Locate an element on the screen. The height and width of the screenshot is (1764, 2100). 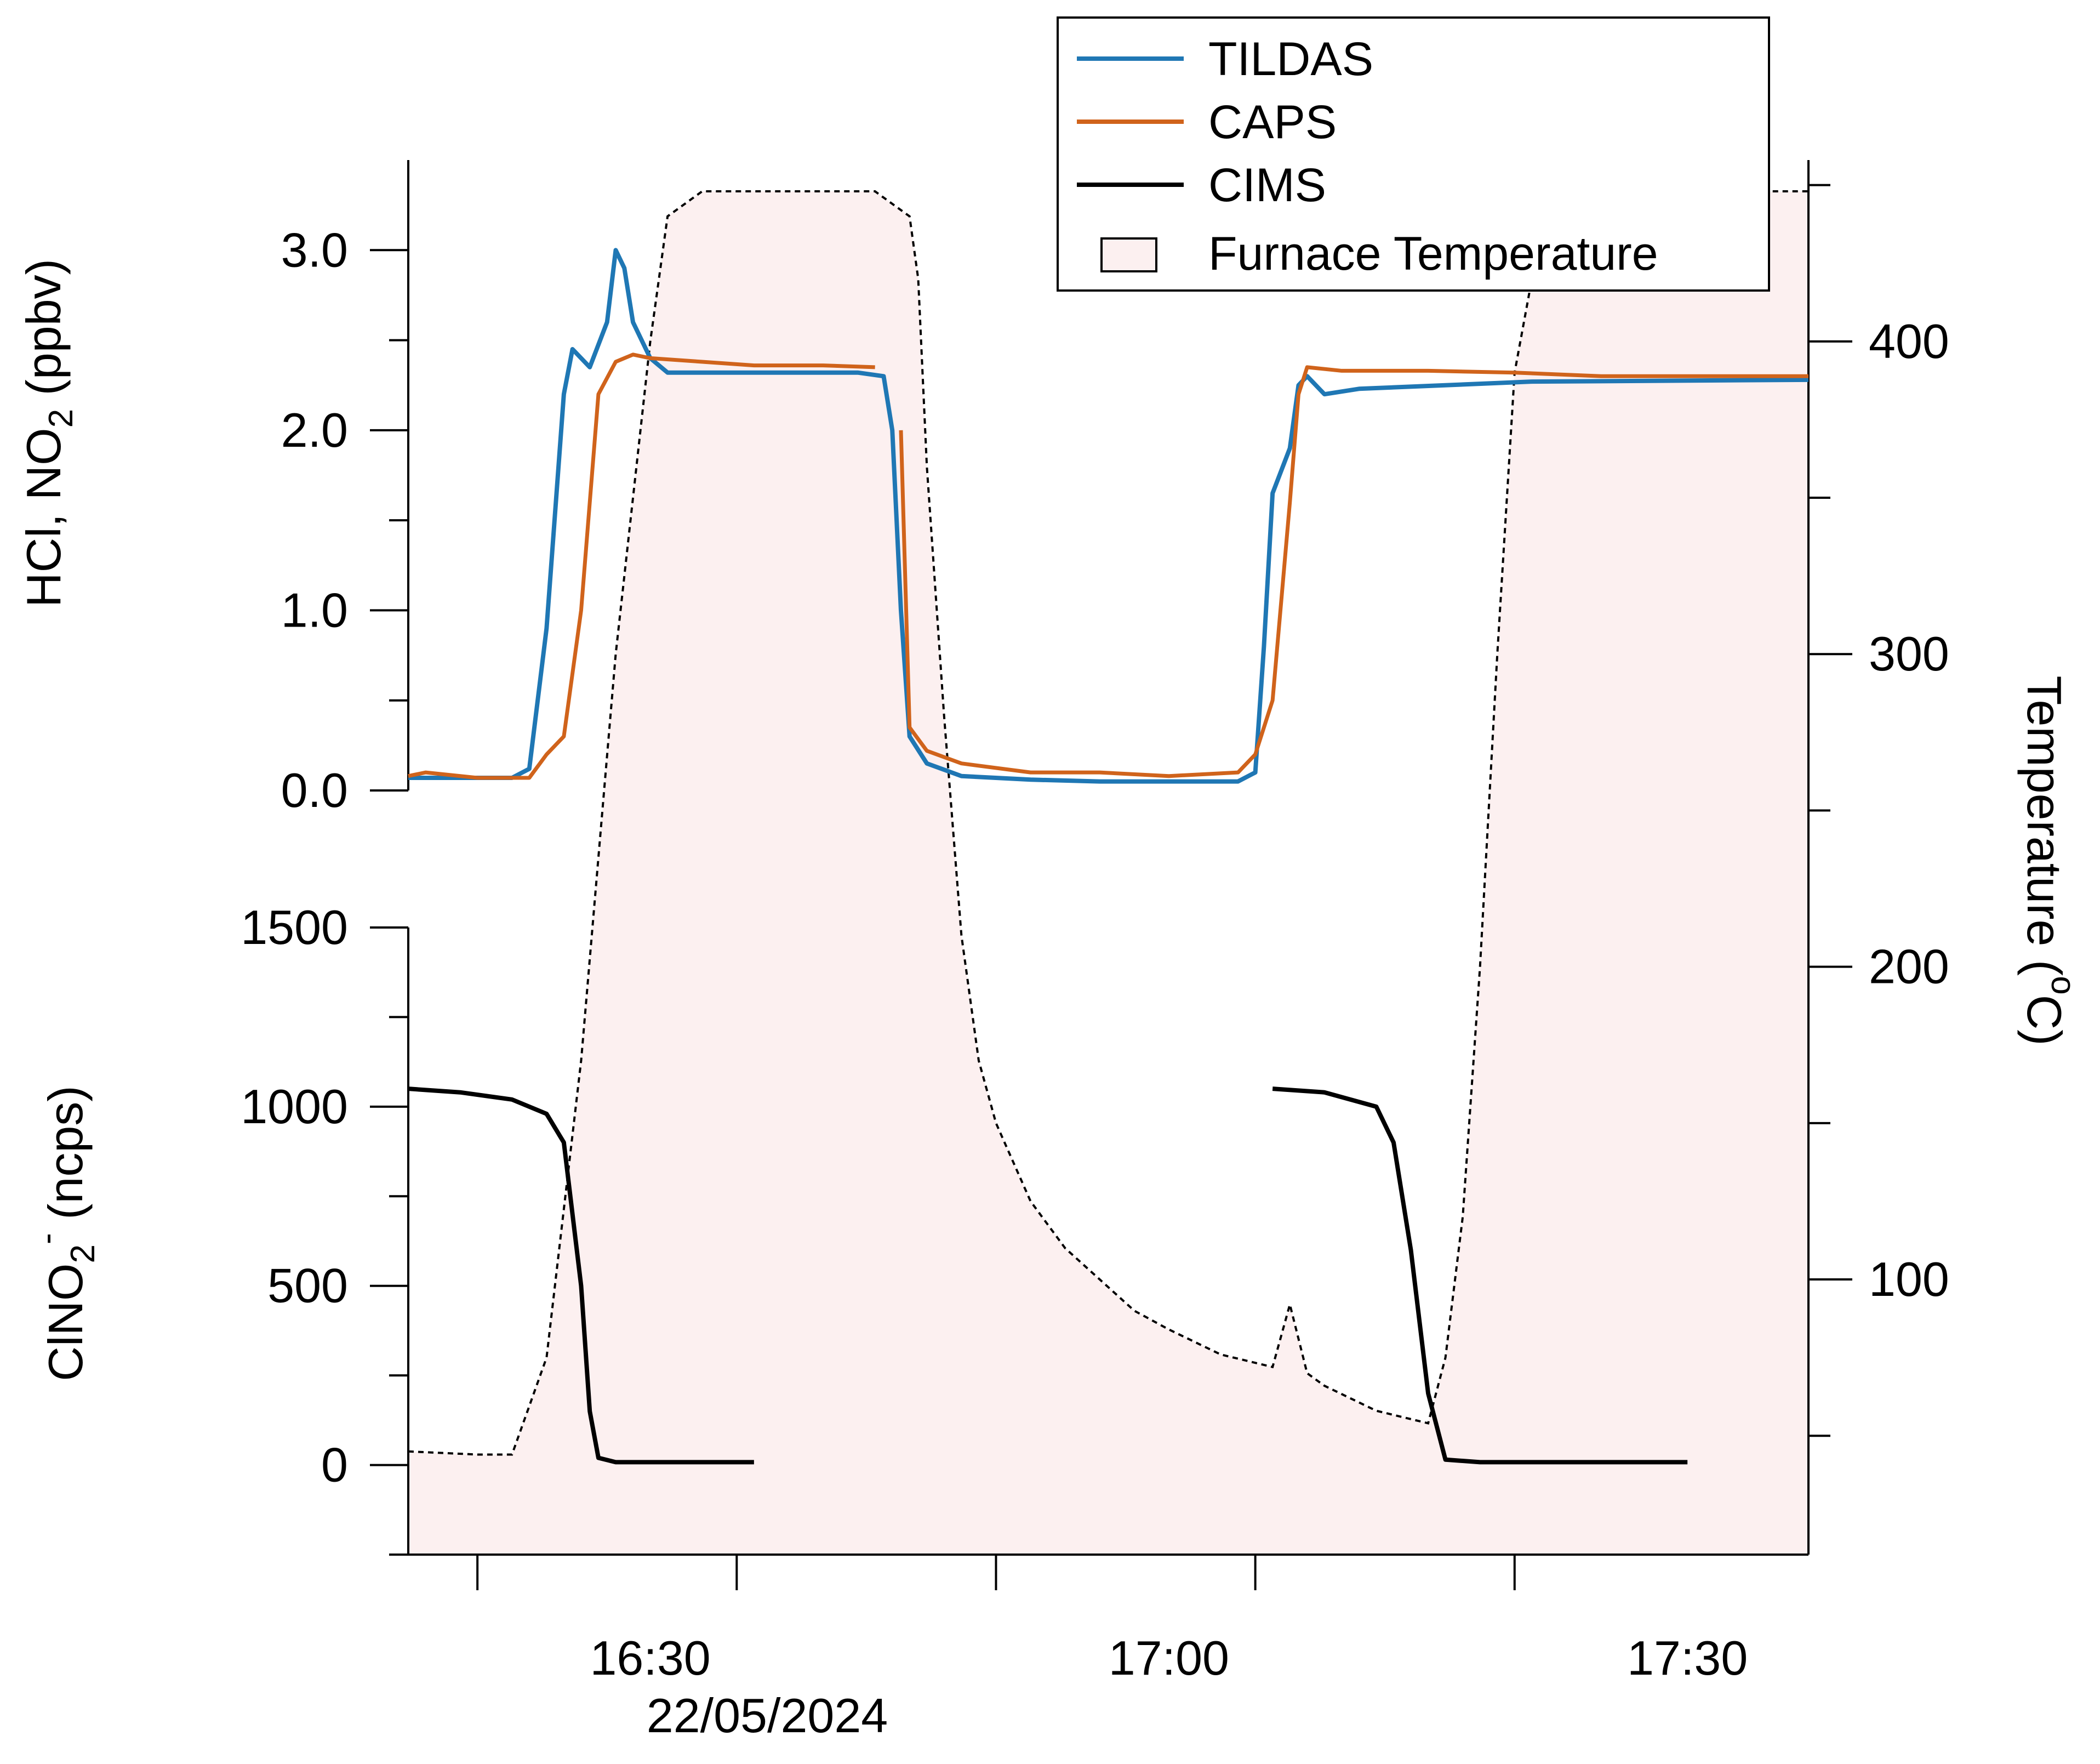
right-y-tick-label: 400 is located at coordinates (1909, 341).